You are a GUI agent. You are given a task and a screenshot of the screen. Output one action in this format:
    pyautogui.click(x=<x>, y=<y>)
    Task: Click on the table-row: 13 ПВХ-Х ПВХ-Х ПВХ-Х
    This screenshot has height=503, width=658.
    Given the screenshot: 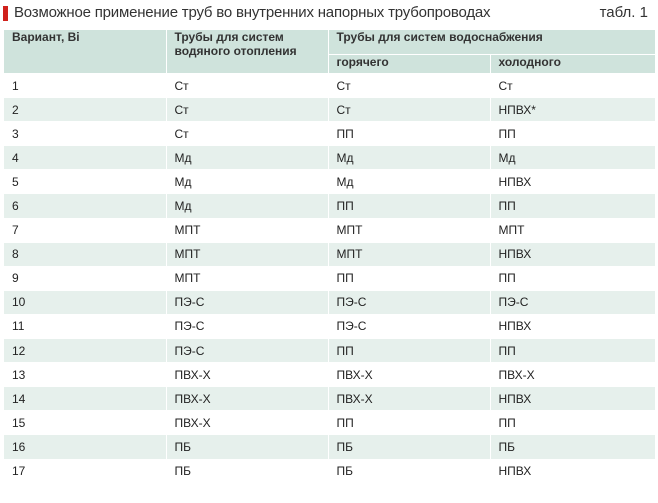 What is the action you would take?
    pyautogui.click(x=330, y=374)
    